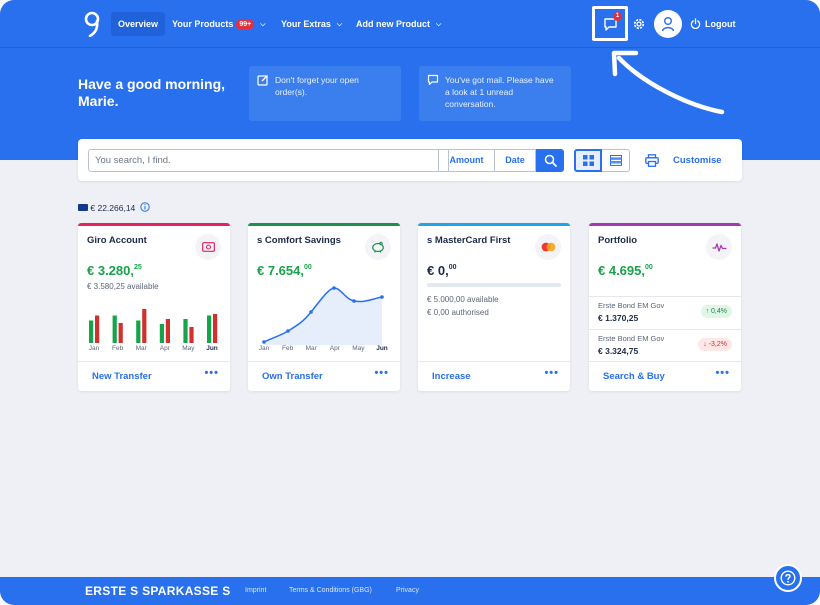 This screenshot has height=605, width=820. Describe the element at coordinates (268, 160) in the screenshot. I see `search-input: You search, I find.` at that location.